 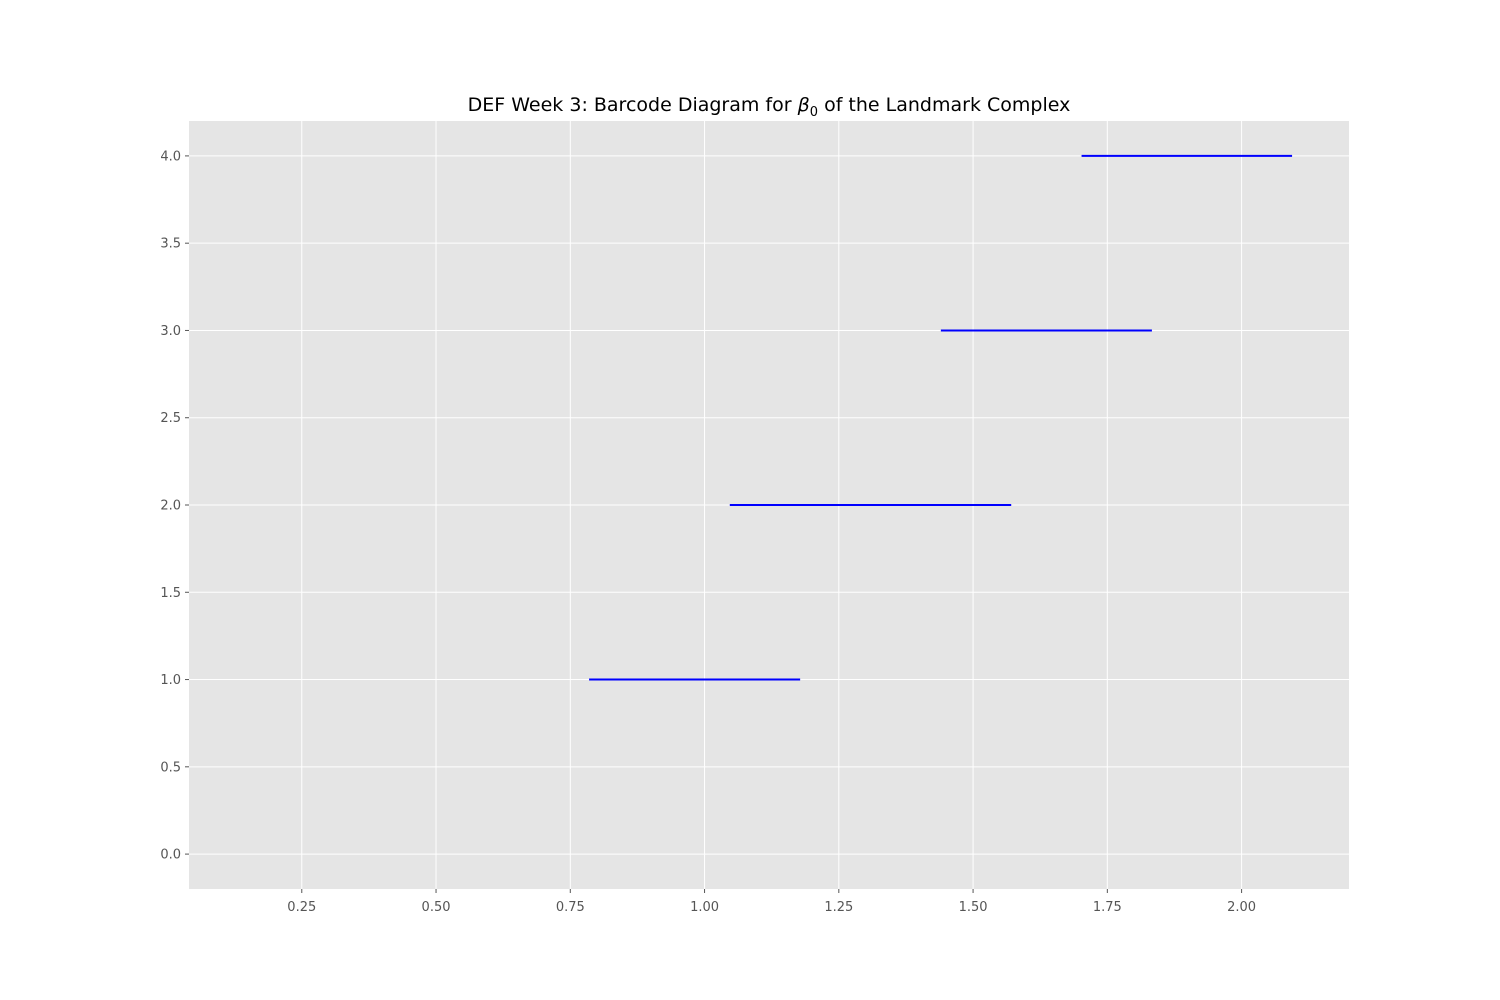 I want to click on y-tick-label: 0.5, so click(x=170, y=767).